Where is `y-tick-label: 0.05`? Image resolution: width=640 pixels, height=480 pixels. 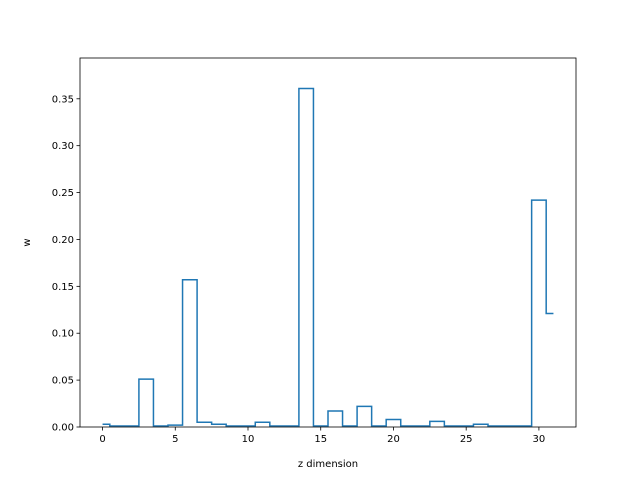
y-tick-label: 0.05 is located at coordinates (63, 381).